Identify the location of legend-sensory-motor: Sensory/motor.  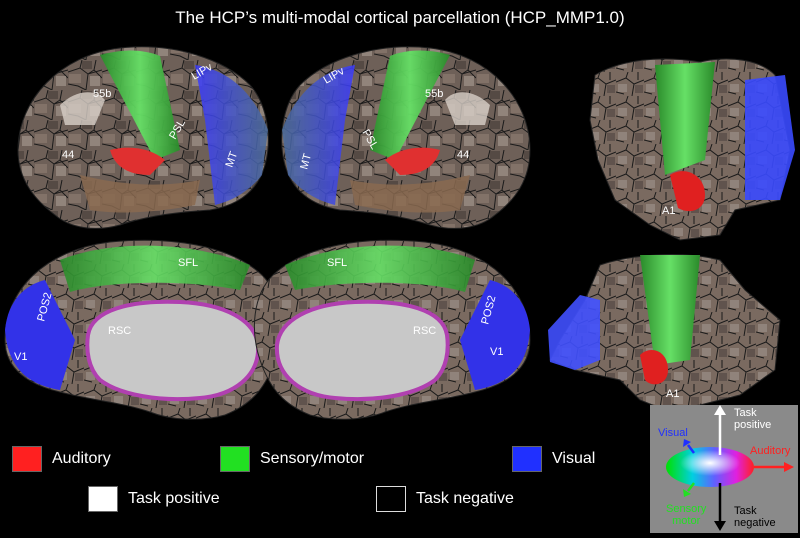
(292, 459).